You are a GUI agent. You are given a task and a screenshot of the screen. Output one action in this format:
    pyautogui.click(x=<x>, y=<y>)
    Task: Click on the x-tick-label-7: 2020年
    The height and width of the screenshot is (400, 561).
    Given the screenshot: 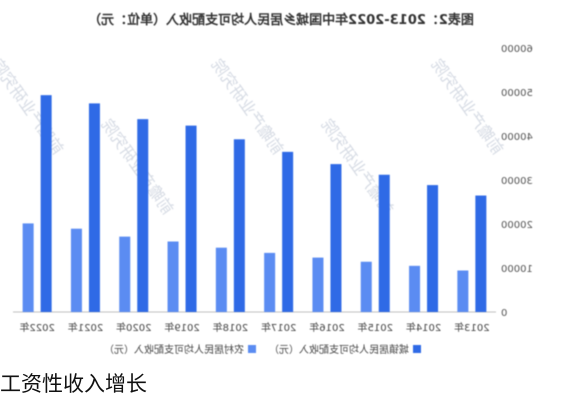 What is the action you would take?
    pyautogui.click(x=133, y=327)
    